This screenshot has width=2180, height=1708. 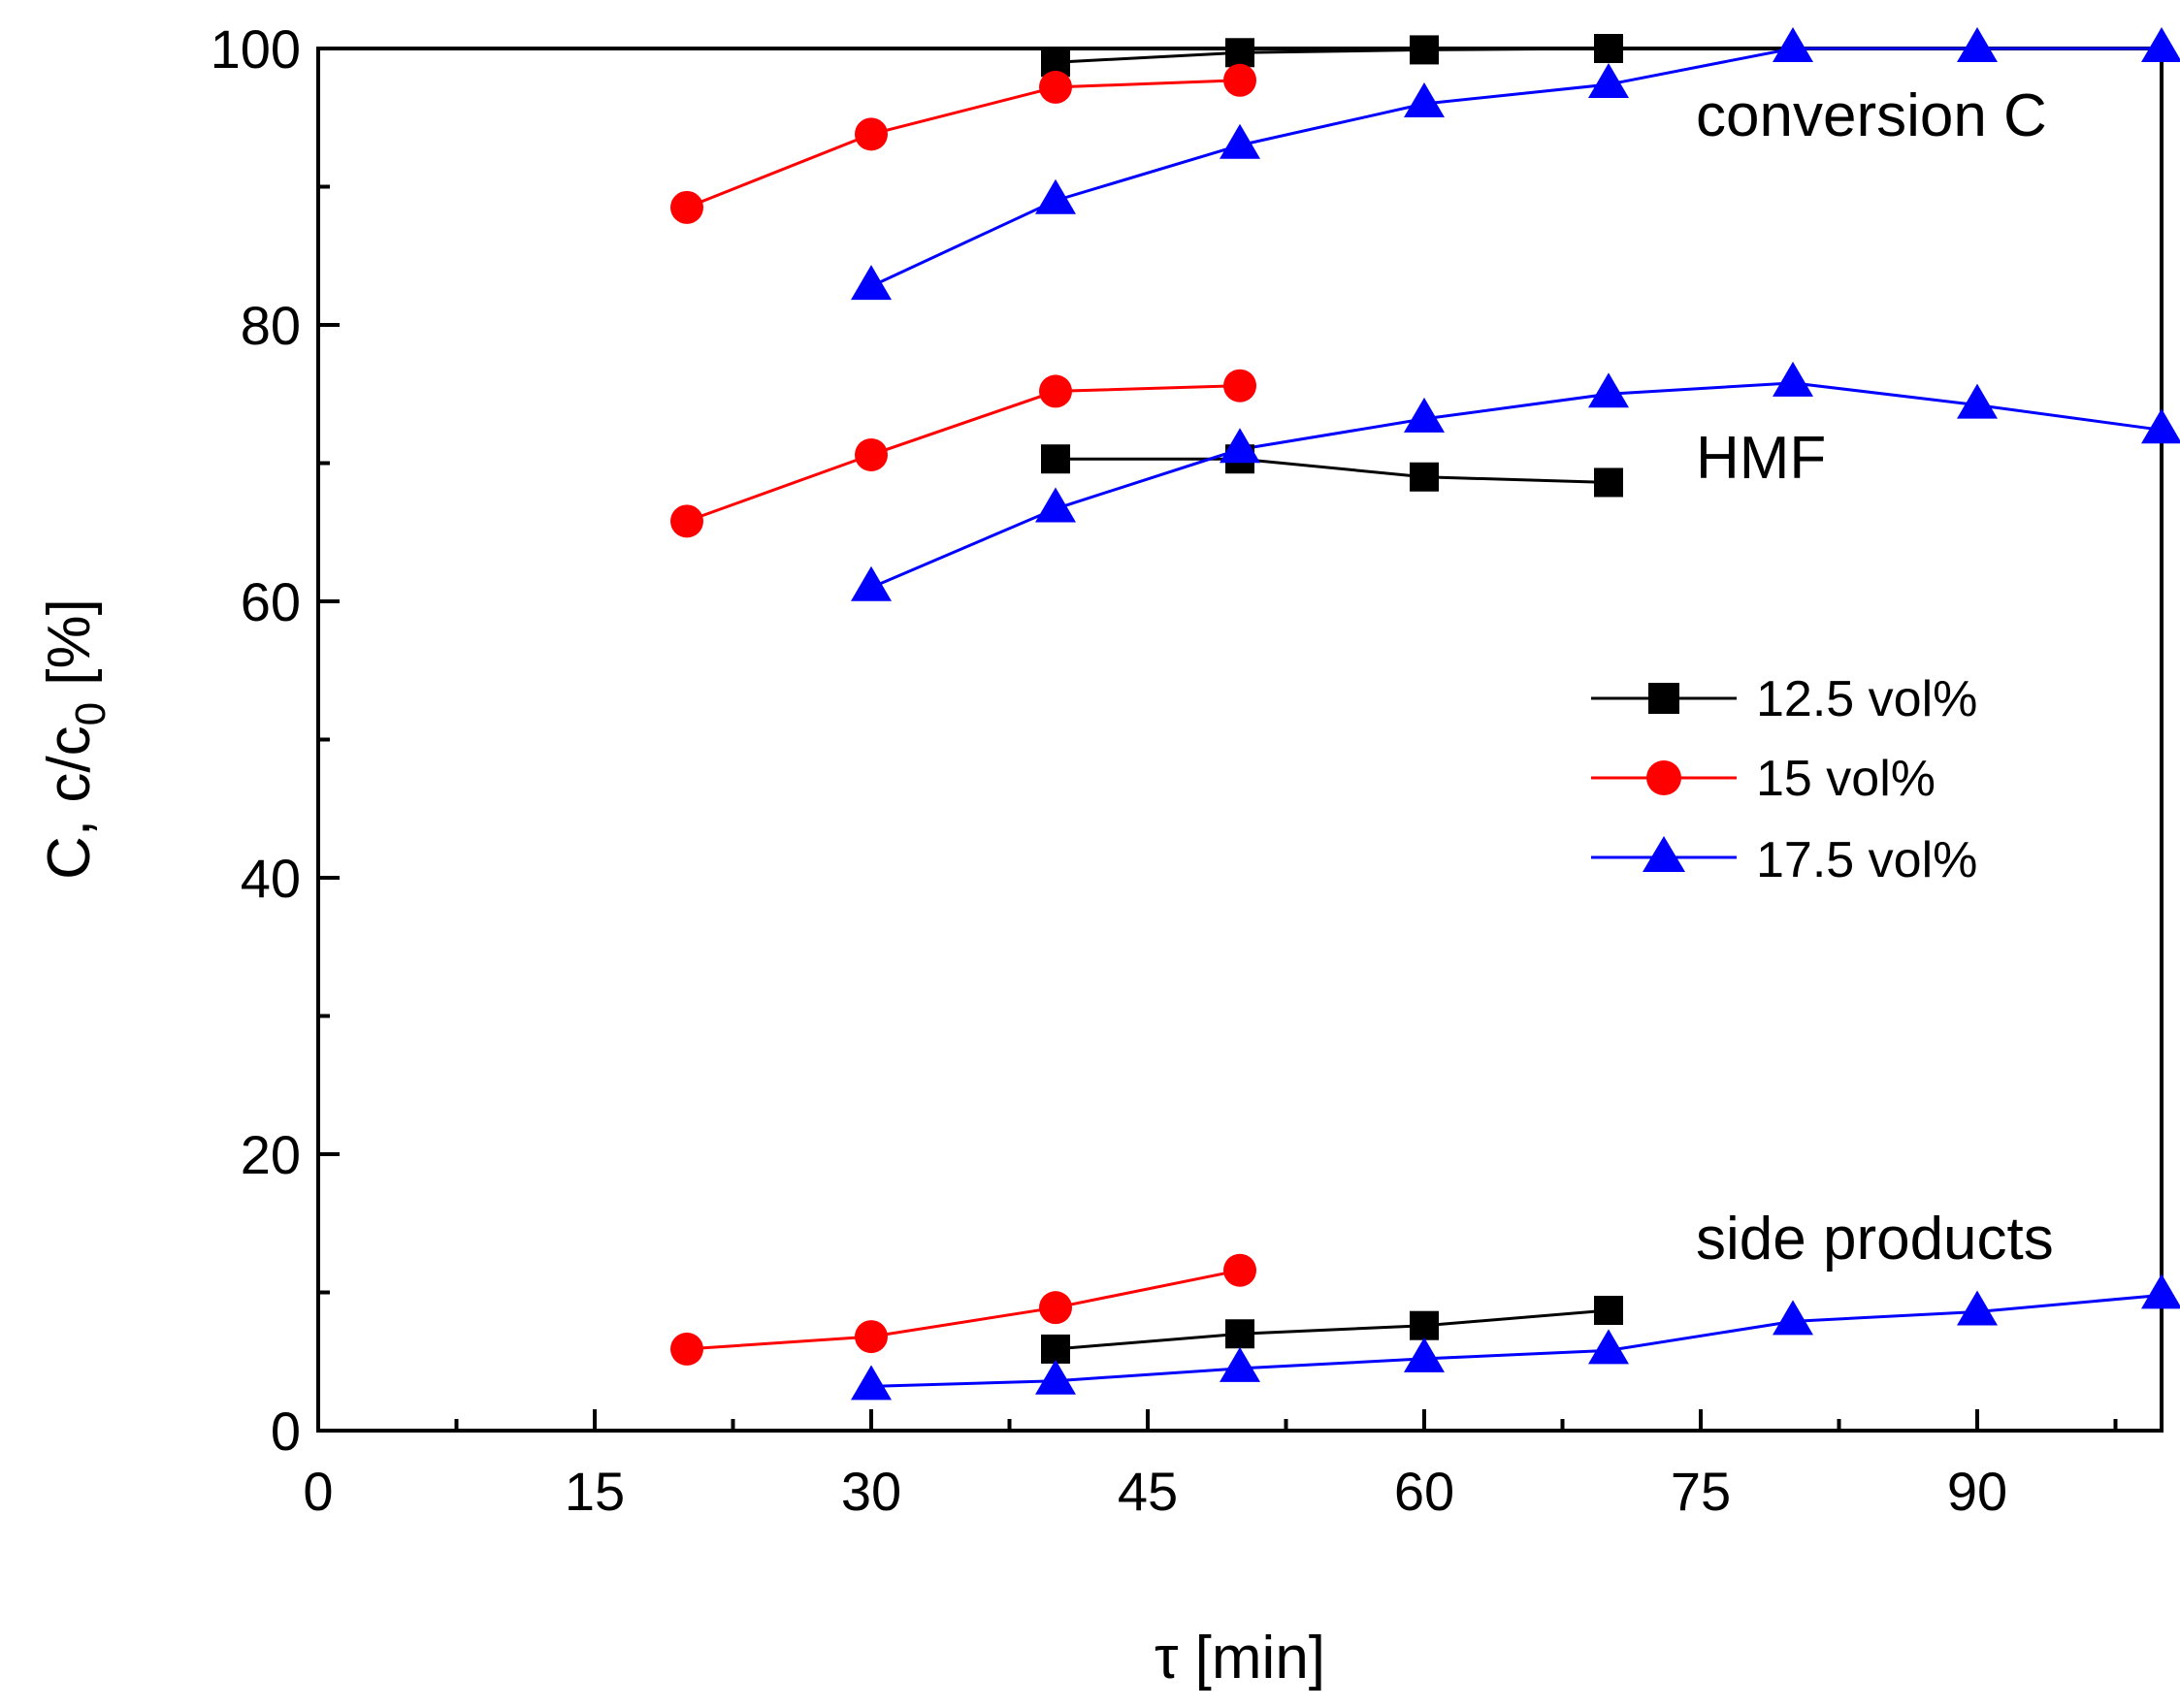 What do you see at coordinates (595, 1491) in the screenshot?
I see `x-tick-label: 15` at bounding box center [595, 1491].